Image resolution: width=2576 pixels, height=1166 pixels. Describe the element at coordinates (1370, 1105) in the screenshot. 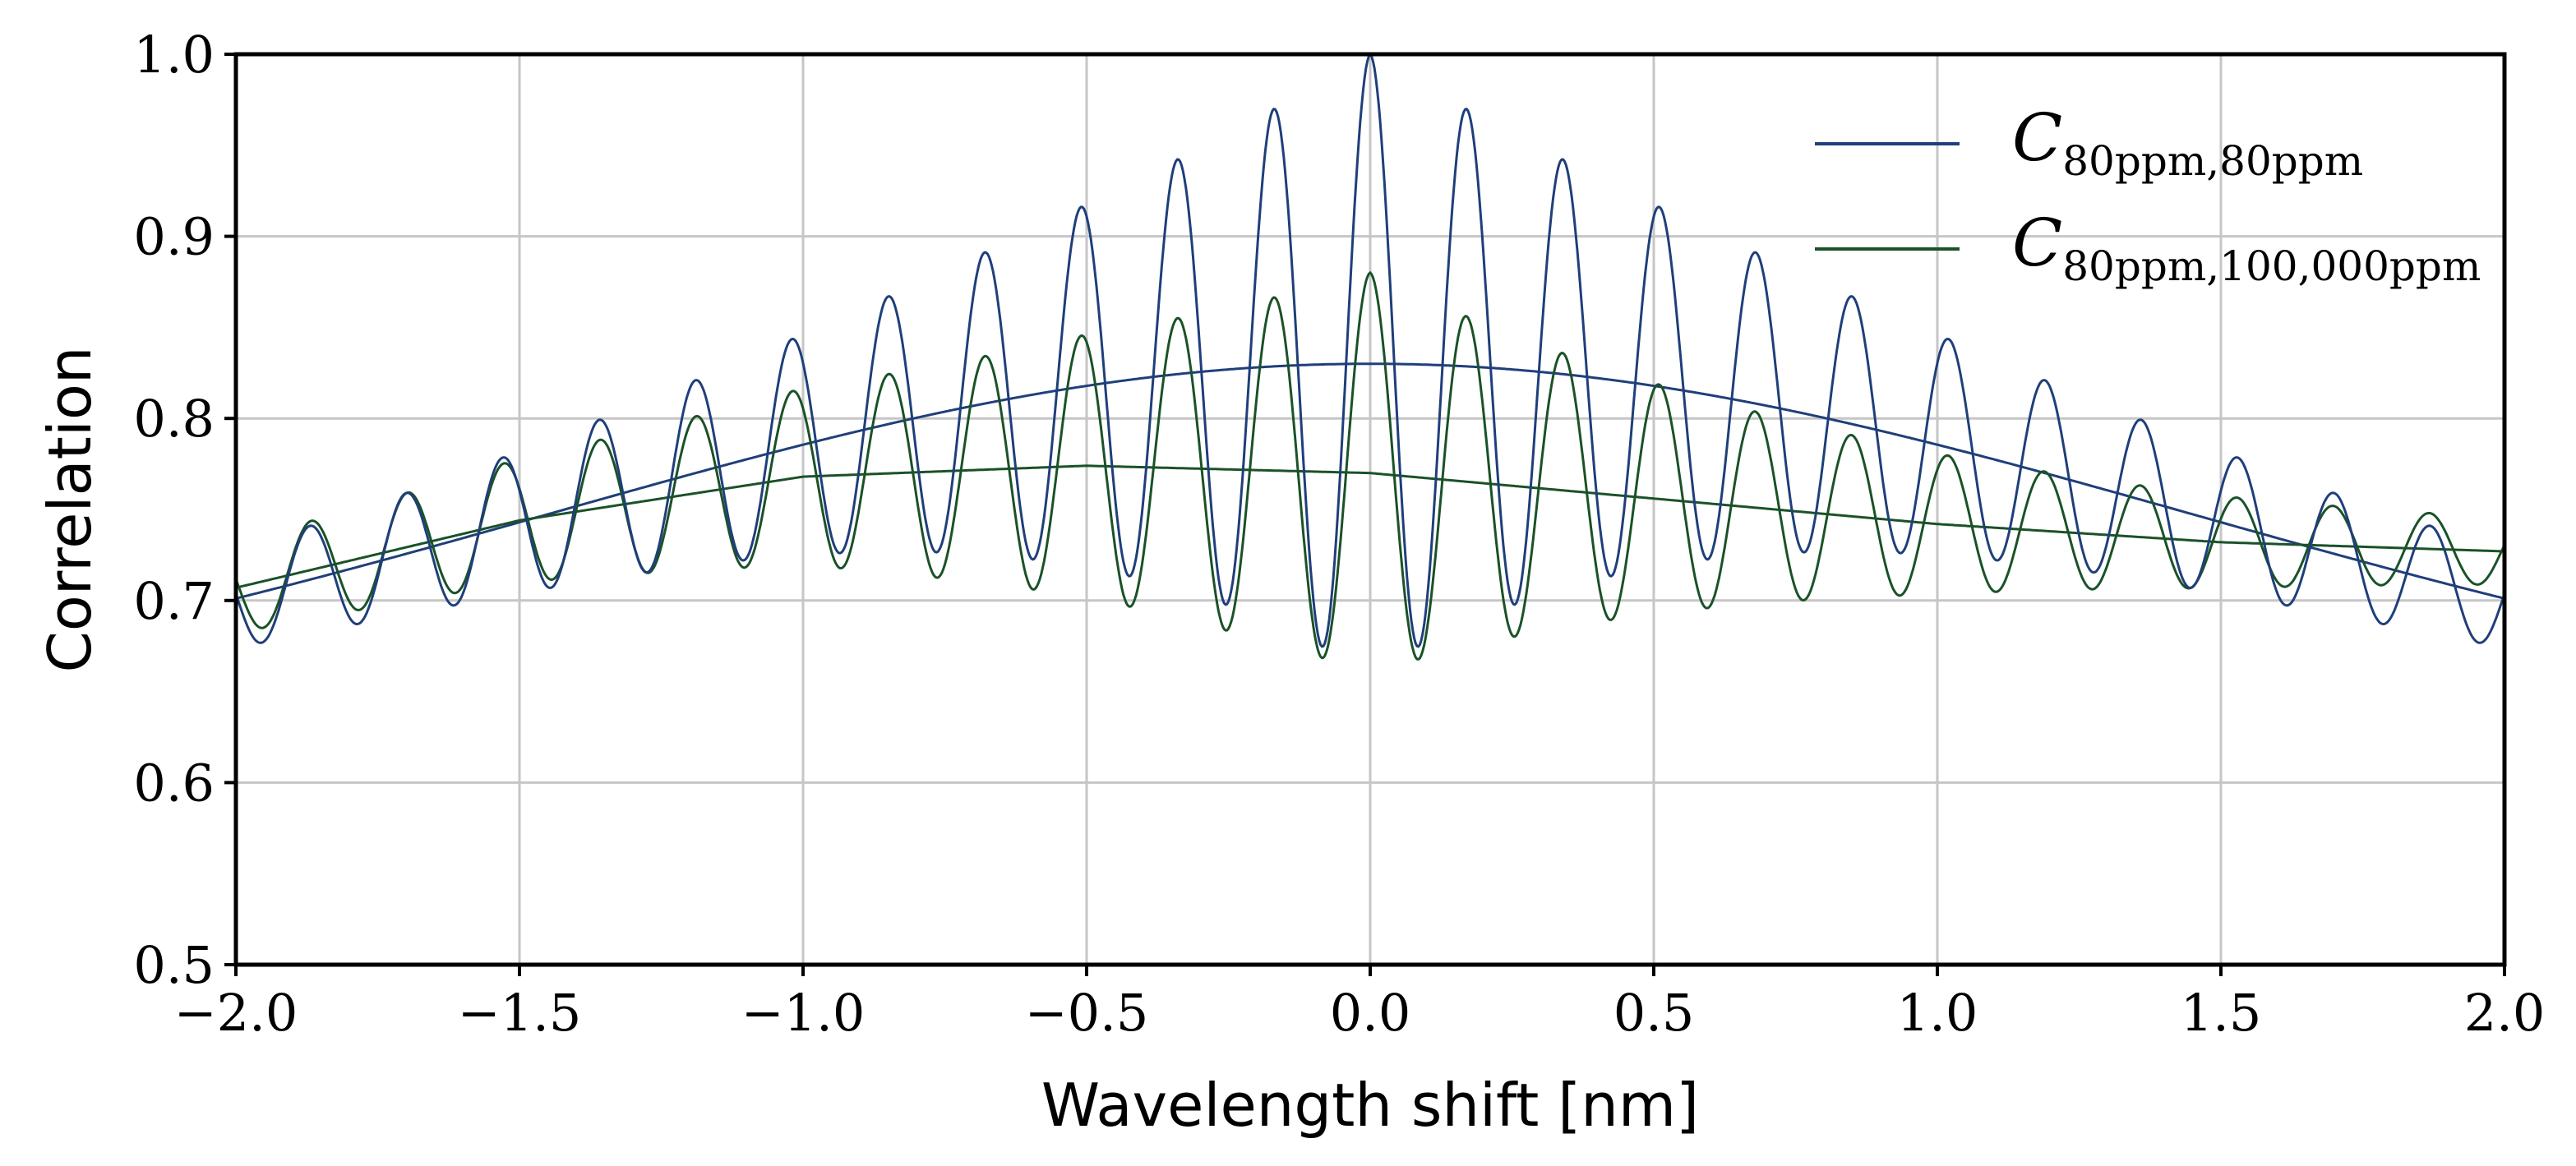

I see `x-axis-label: Wavelength shift [nm]` at that location.